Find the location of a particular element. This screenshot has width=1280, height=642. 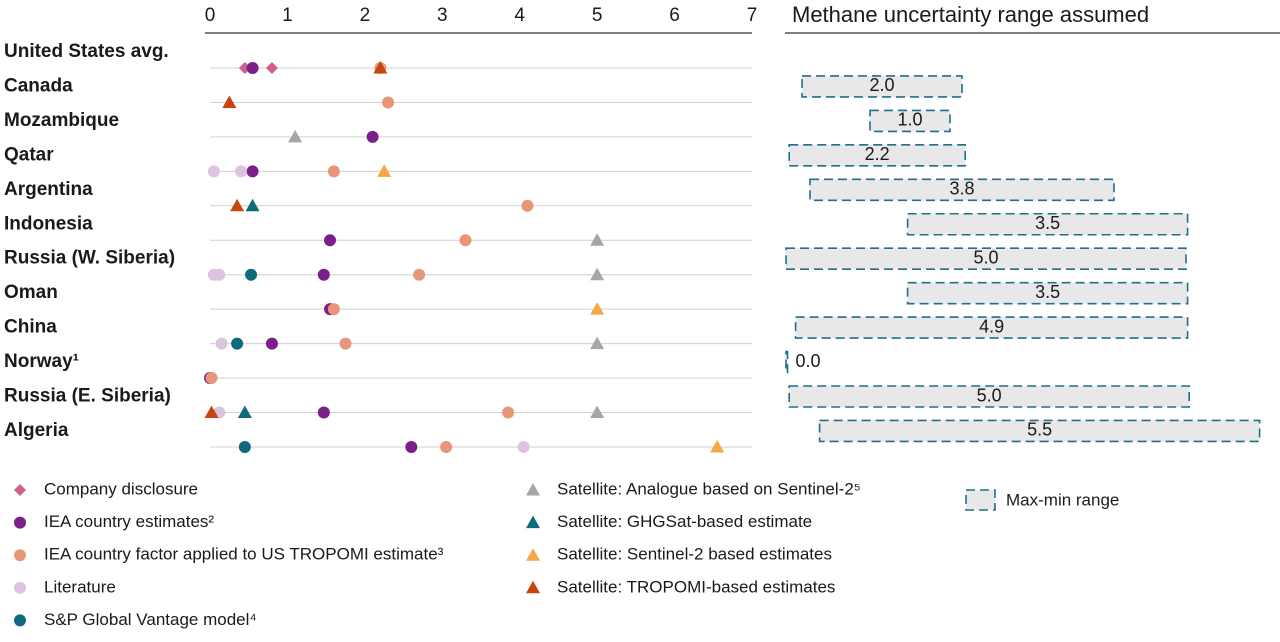

x-tick-label: 3 is located at coordinates (442, 15).